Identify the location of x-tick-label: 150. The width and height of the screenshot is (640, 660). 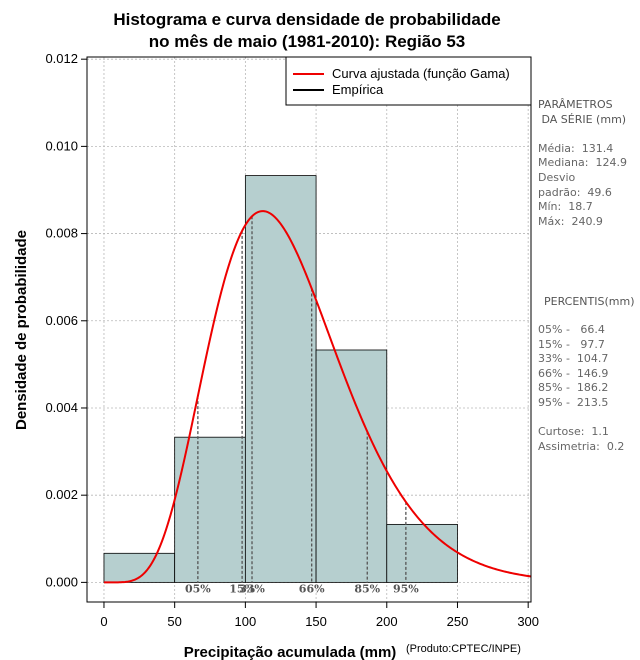
(316, 621).